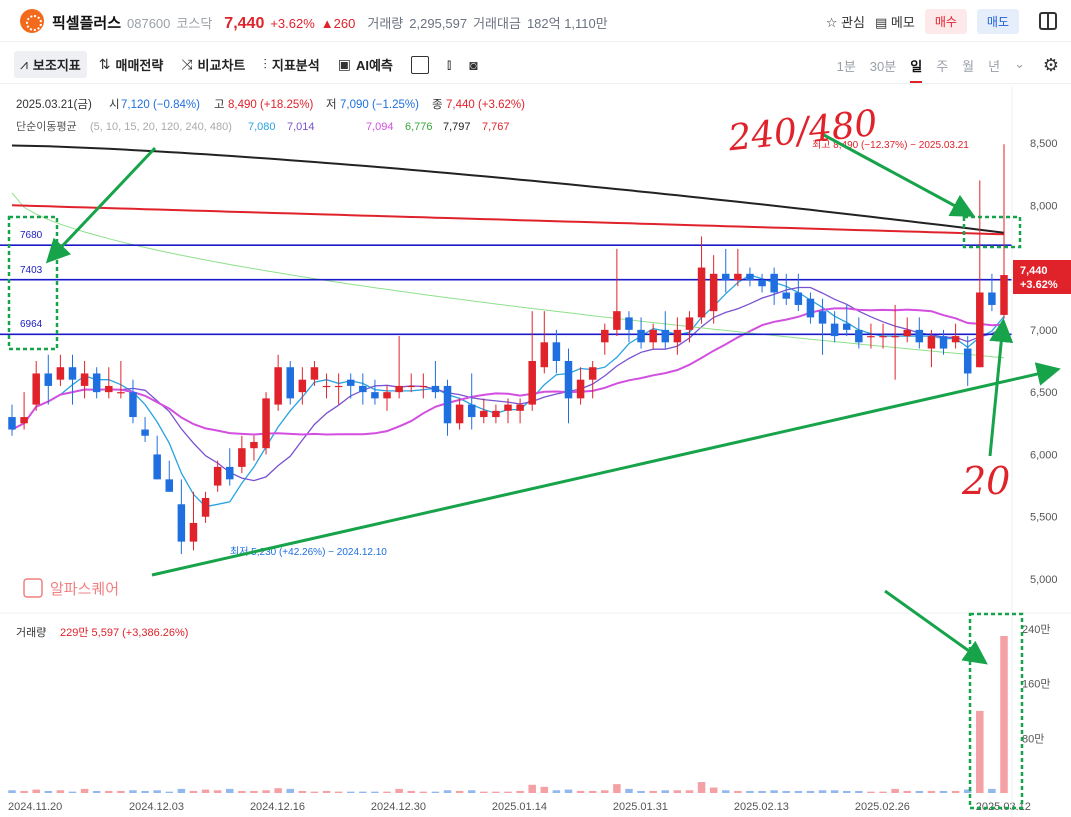 This screenshot has height=817, width=1071. What do you see at coordinates (846, 66) in the screenshot?
I see `timeframe-1min: 1분` at bounding box center [846, 66].